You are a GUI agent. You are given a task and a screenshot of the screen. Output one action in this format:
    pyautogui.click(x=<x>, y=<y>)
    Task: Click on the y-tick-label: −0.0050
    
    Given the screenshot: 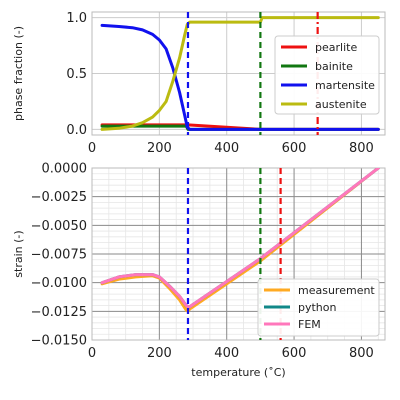 What is the action you would take?
    pyautogui.click(x=59, y=226)
    